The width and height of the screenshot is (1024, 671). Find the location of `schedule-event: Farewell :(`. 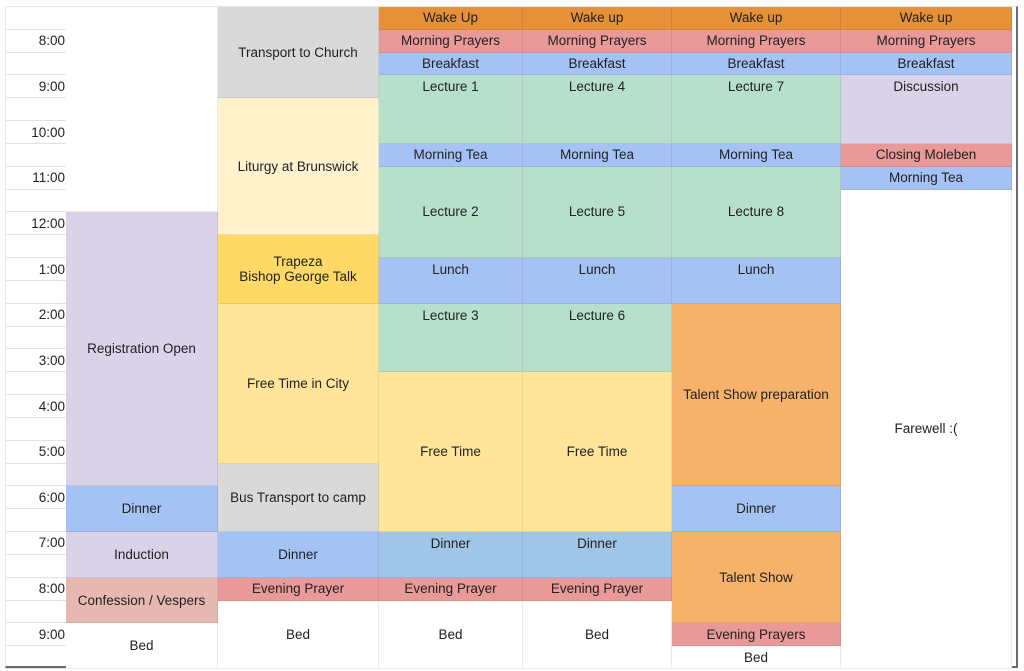

schedule-event: Farewell :( is located at coordinates (926, 429).